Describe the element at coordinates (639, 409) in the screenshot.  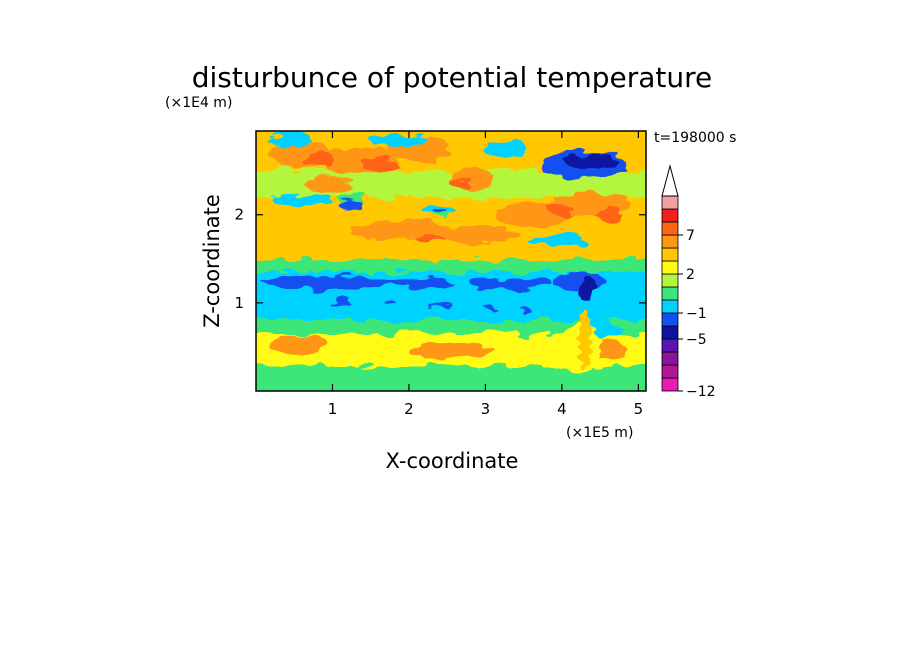
I see `x-tick-label: 5` at that location.